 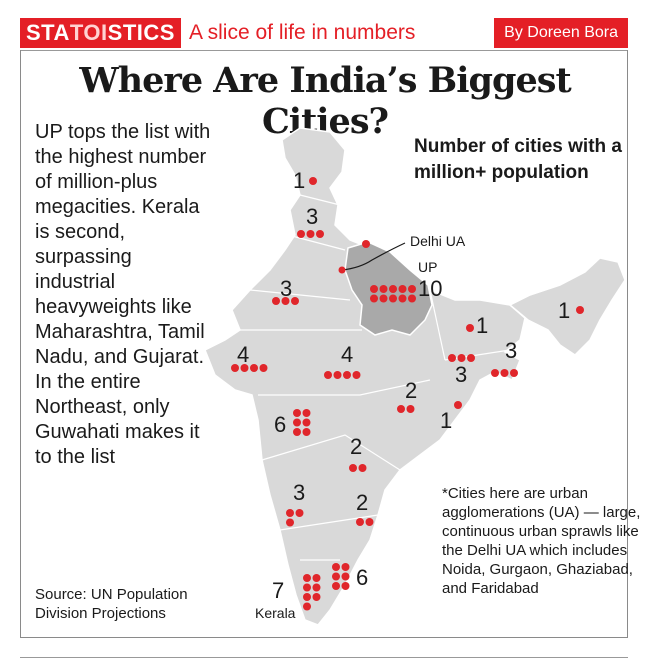 I want to click on brand-post: STICS, so click(x=141, y=32).